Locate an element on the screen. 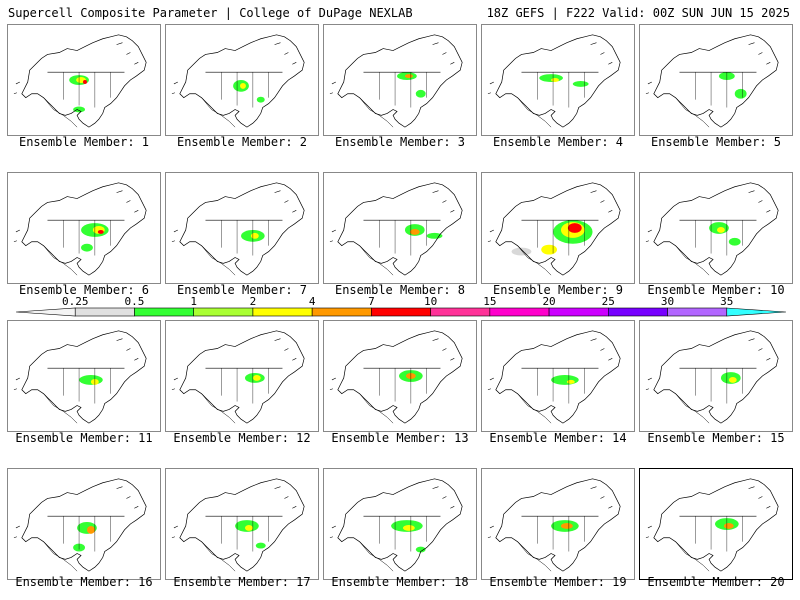  ensemble-member-label: Ensemble Member: 4 is located at coordinates (558, 142).